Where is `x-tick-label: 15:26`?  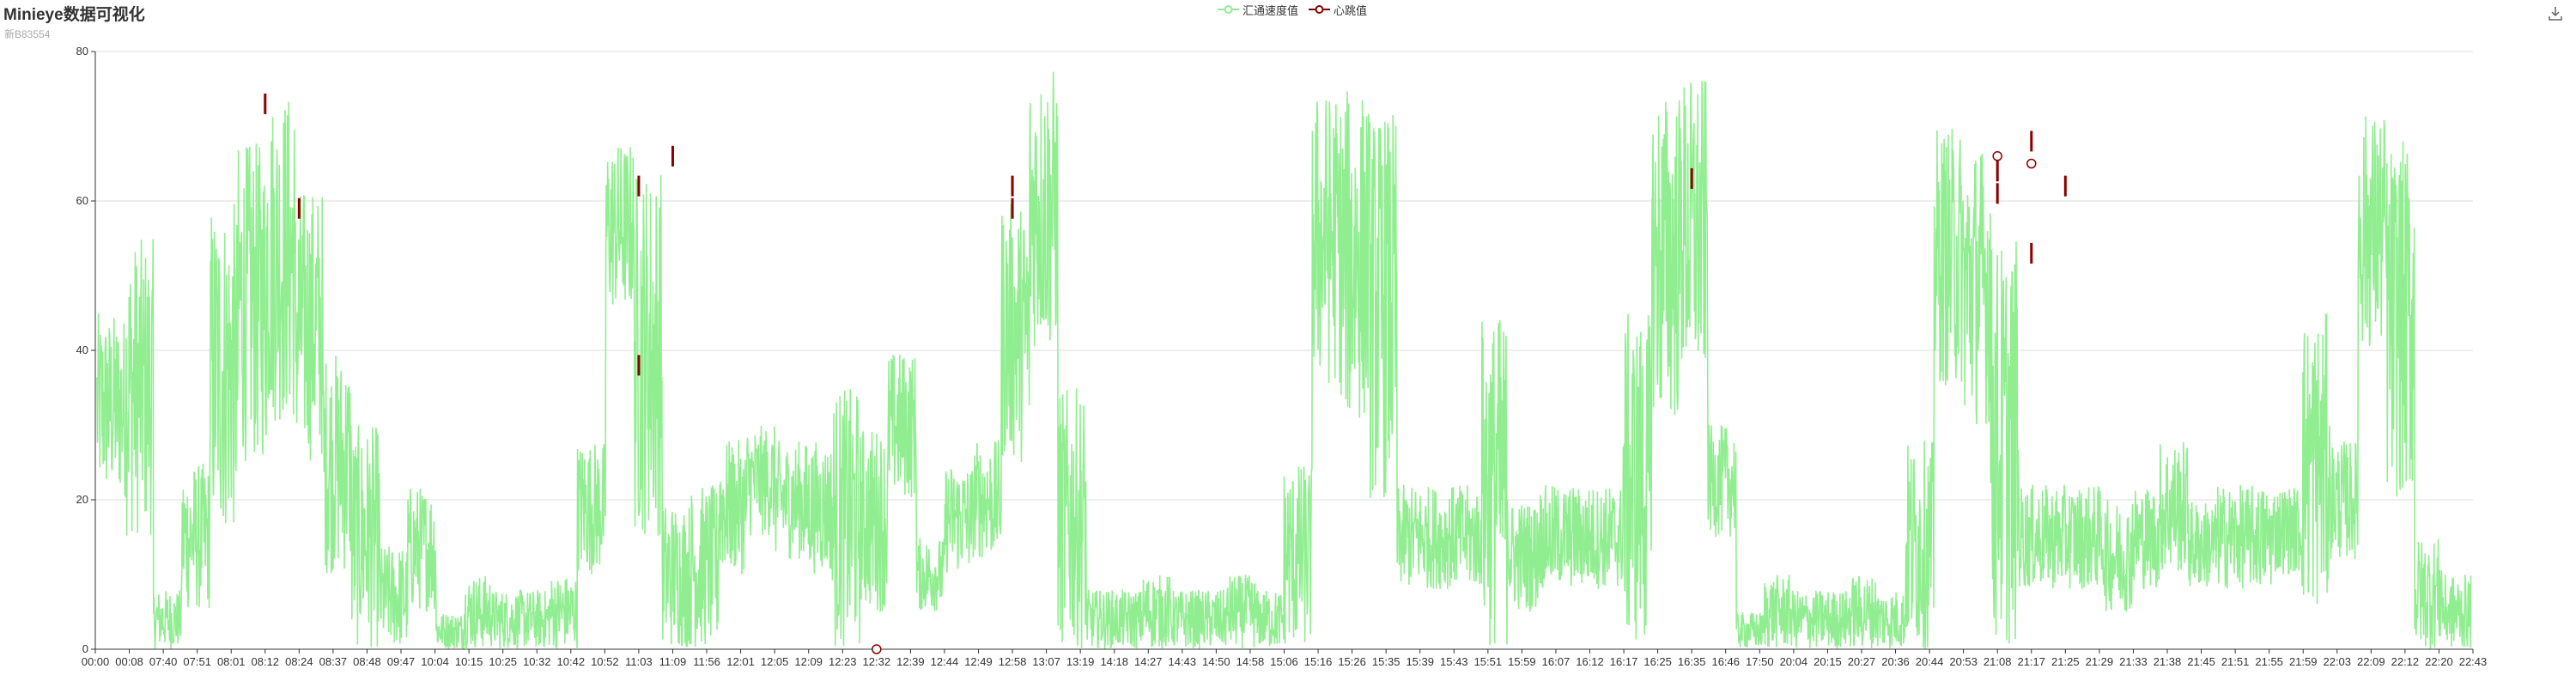 x-tick-label: 15:26 is located at coordinates (1352, 661).